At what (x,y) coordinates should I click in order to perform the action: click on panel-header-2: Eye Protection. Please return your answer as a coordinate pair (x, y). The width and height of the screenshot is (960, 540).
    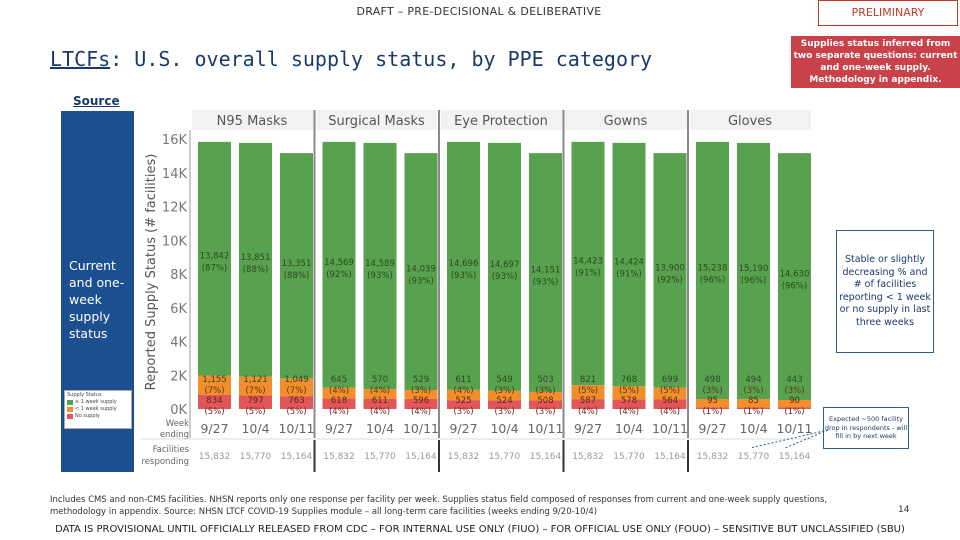
    Looking at the image, I should click on (501, 121).